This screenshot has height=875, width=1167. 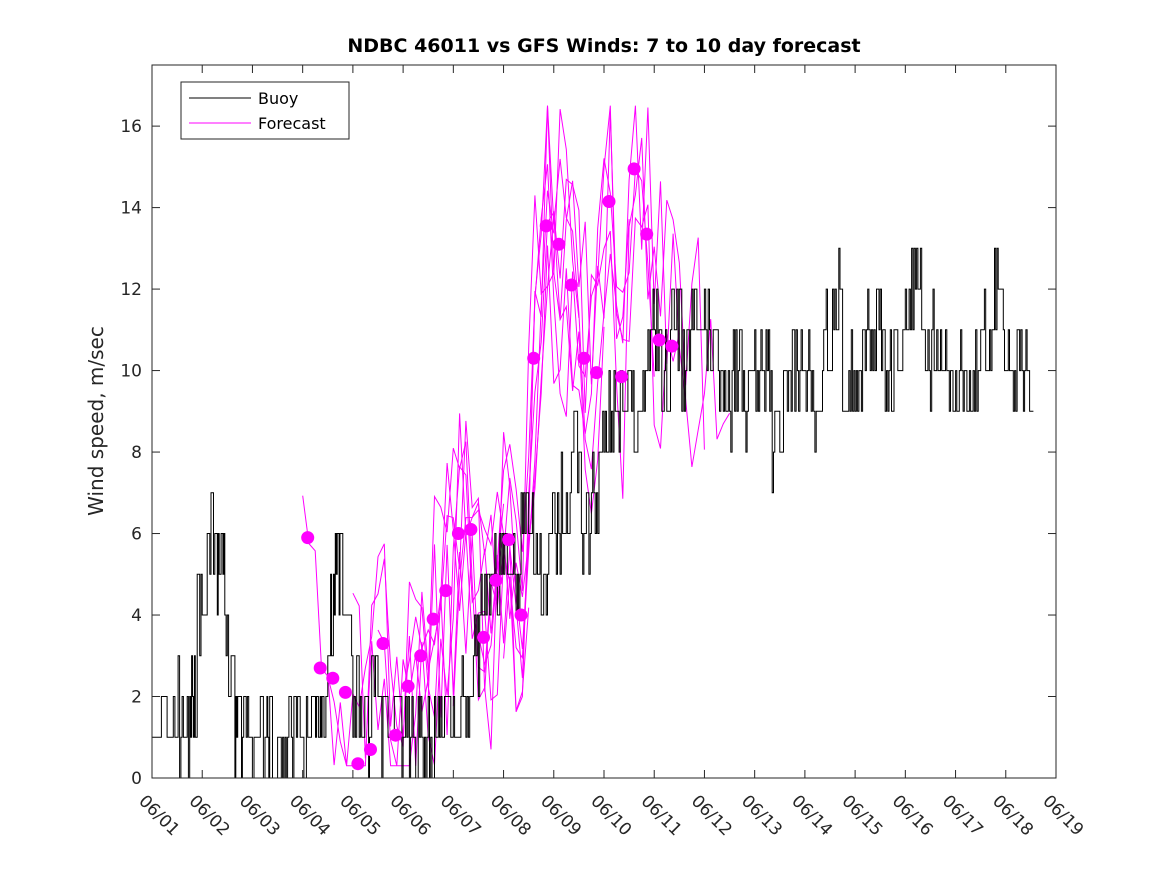 I want to click on y-tick-label: 14, so click(x=131, y=209).